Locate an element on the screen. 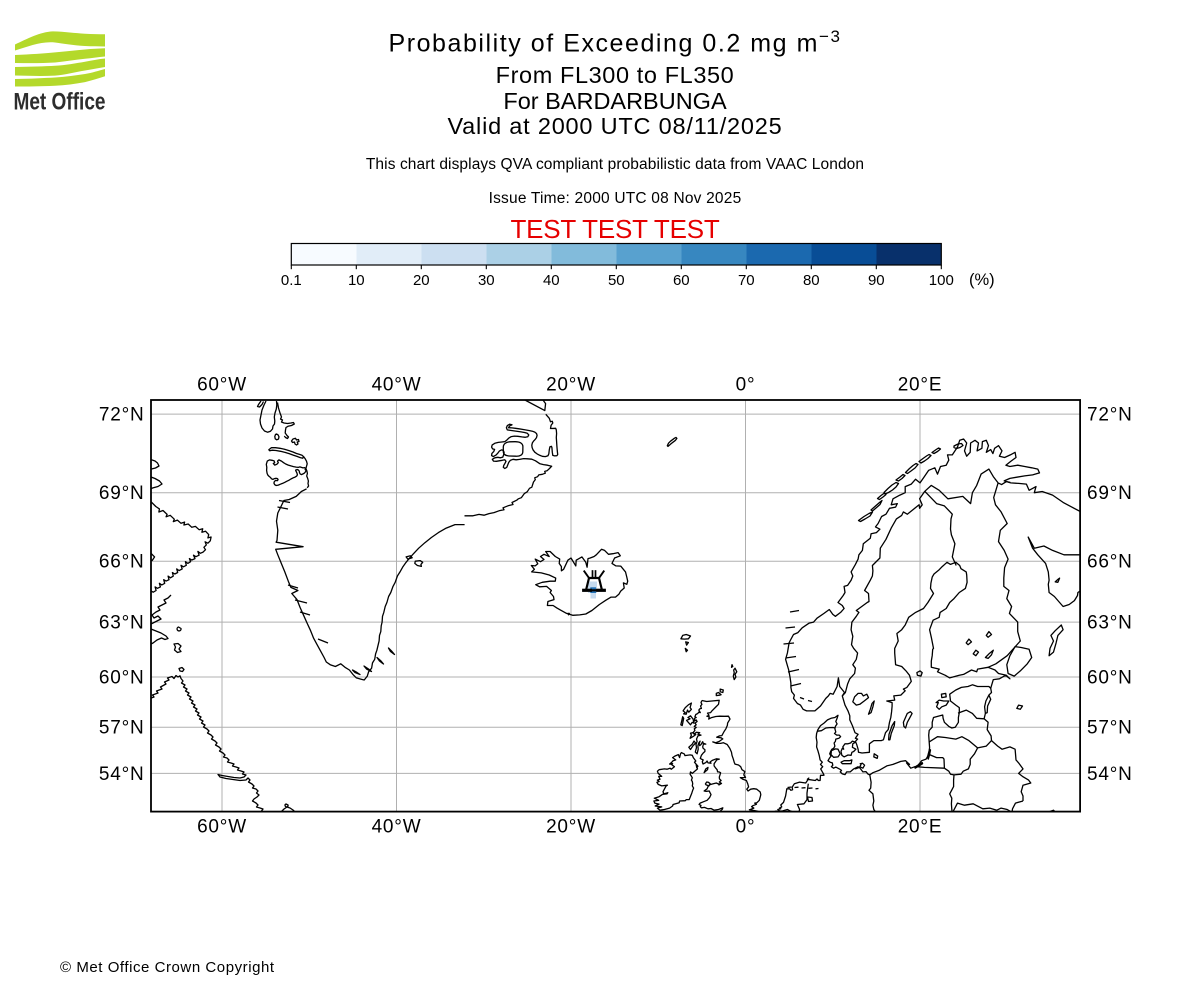 The height and width of the screenshot is (1000, 1200). svg-text: 10 is located at coordinates (356, 280).